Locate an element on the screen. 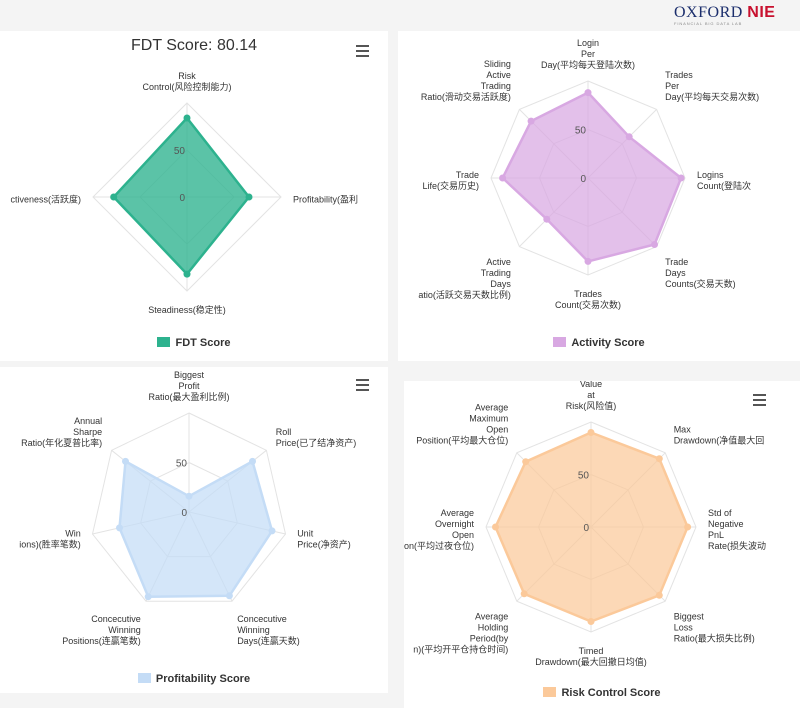 The height and width of the screenshot is (708, 800). axis-label-concecutive-winning-days: Concecutive Winning Days(连赢天数) is located at coordinates (268, 630).